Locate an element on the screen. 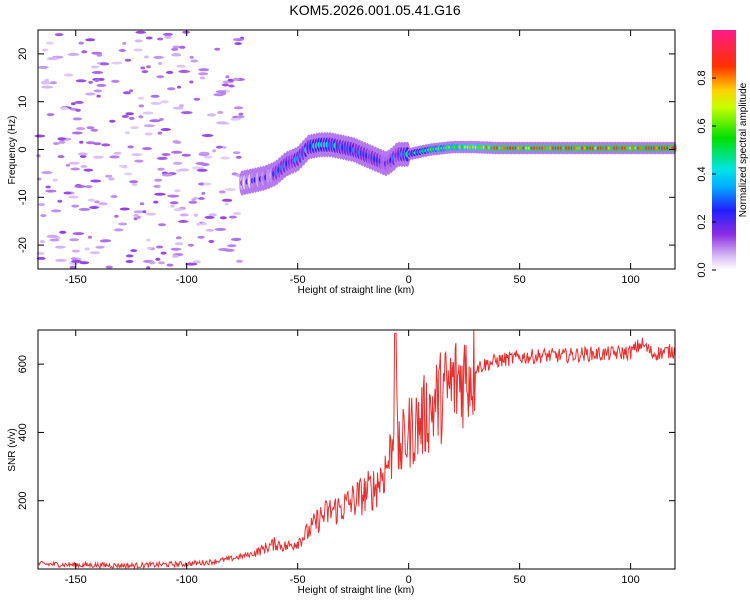 The height and width of the screenshot is (600, 750). spectrogram-y-axis-label: Frequency (Hz) is located at coordinates (12, 150).